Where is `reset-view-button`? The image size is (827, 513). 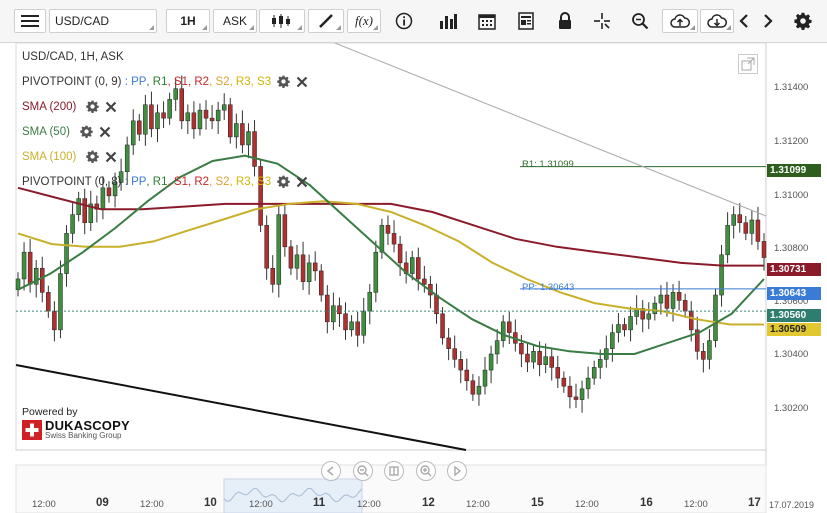
reset-view-button is located at coordinates (394, 471).